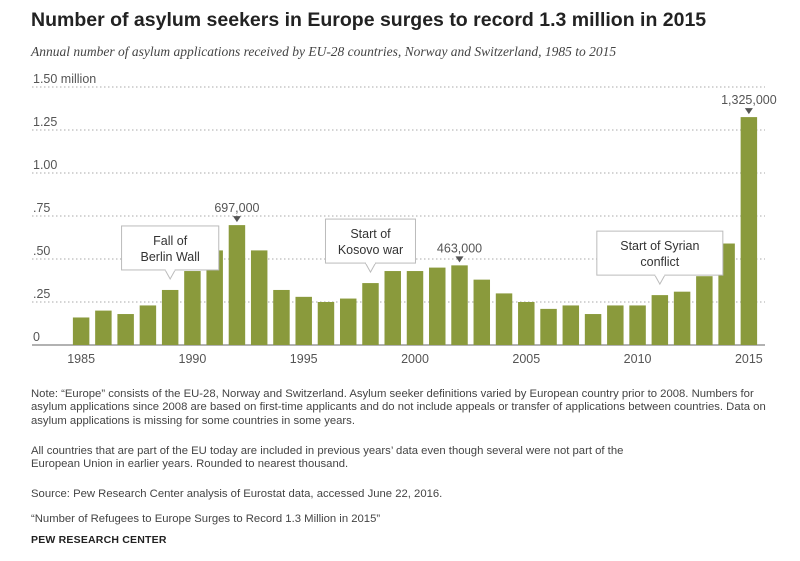 This screenshot has height=561, width=800. What do you see at coordinates (415, 359) in the screenshot?
I see `x-tick-label: 2000` at bounding box center [415, 359].